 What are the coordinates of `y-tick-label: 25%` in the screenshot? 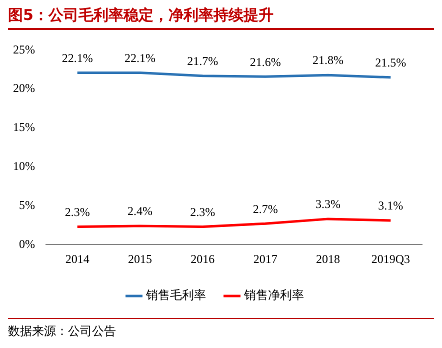 It's located at (23, 49).